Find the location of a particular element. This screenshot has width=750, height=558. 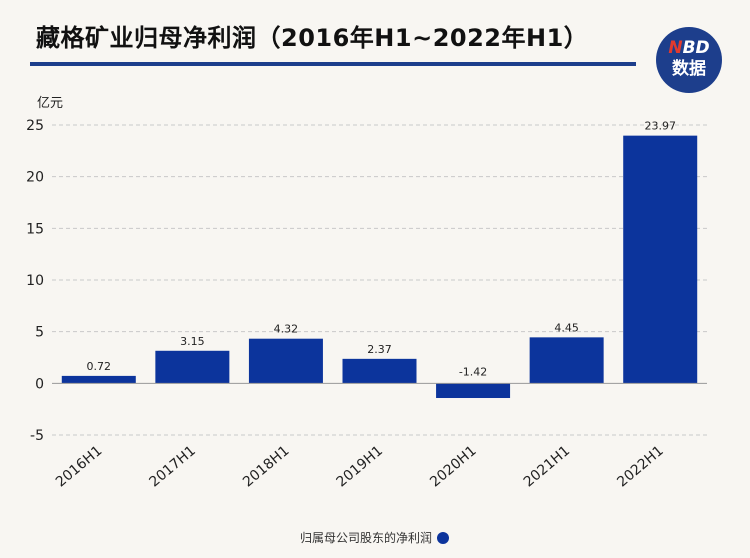

logo-accent-letter: N is located at coordinates (675, 48).